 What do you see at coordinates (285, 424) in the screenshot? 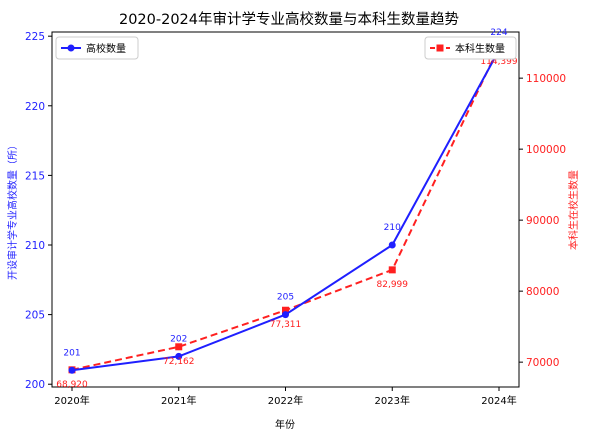
I see `x-axis-label: 年份` at bounding box center [285, 424].